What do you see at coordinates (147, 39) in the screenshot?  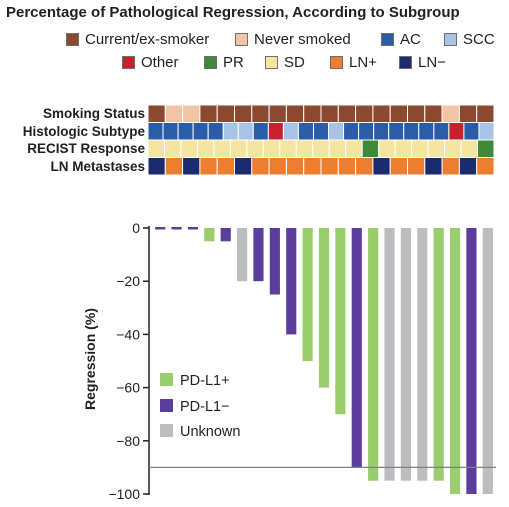 I see `legend-label: Current/ex-smoker` at bounding box center [147, 39].